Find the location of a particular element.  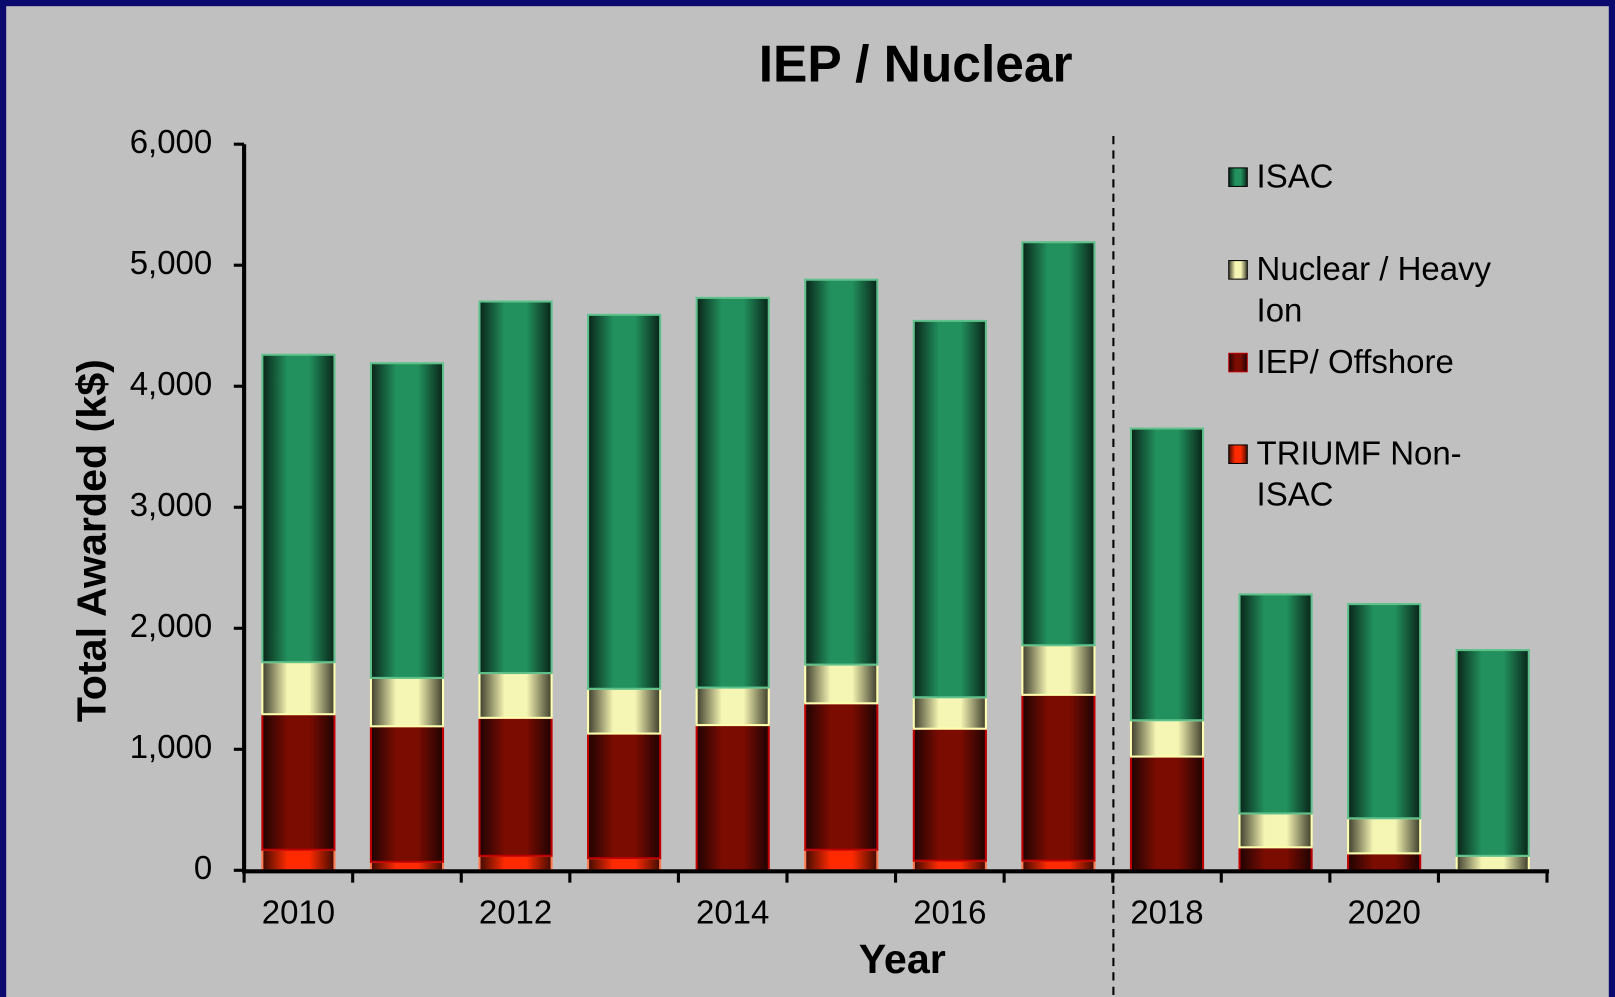

legend-label: TRIUMF Non-ISAC is located at coordinates (1359, 473).